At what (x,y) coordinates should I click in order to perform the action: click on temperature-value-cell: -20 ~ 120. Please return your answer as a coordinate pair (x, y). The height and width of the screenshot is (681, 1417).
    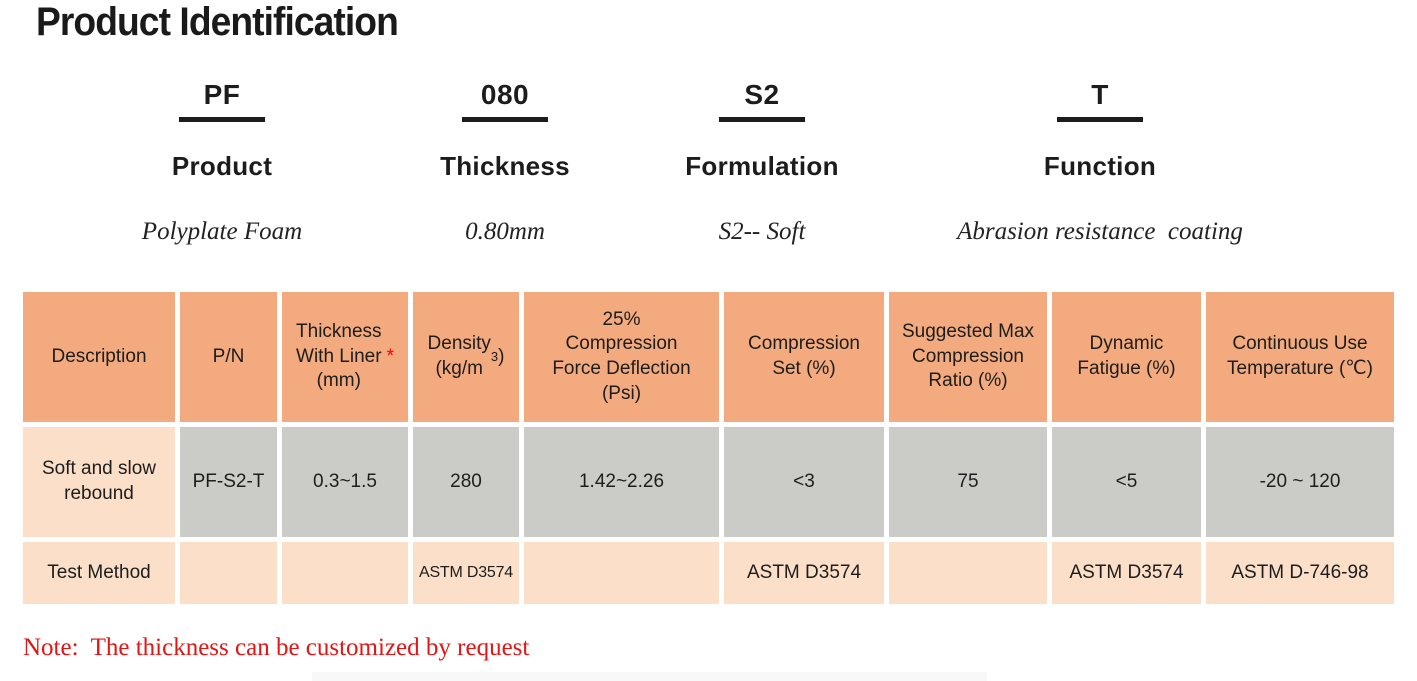
    Looking at the image, I should click on (1300, 482).